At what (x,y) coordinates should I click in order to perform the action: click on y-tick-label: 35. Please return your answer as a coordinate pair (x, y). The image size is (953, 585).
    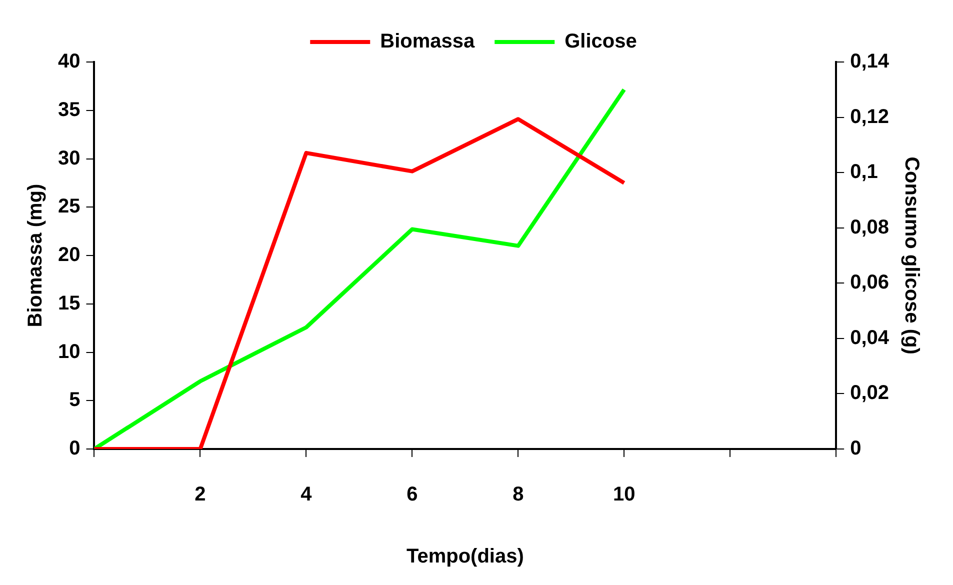
    Looking at the image, I should click on (69, 109).